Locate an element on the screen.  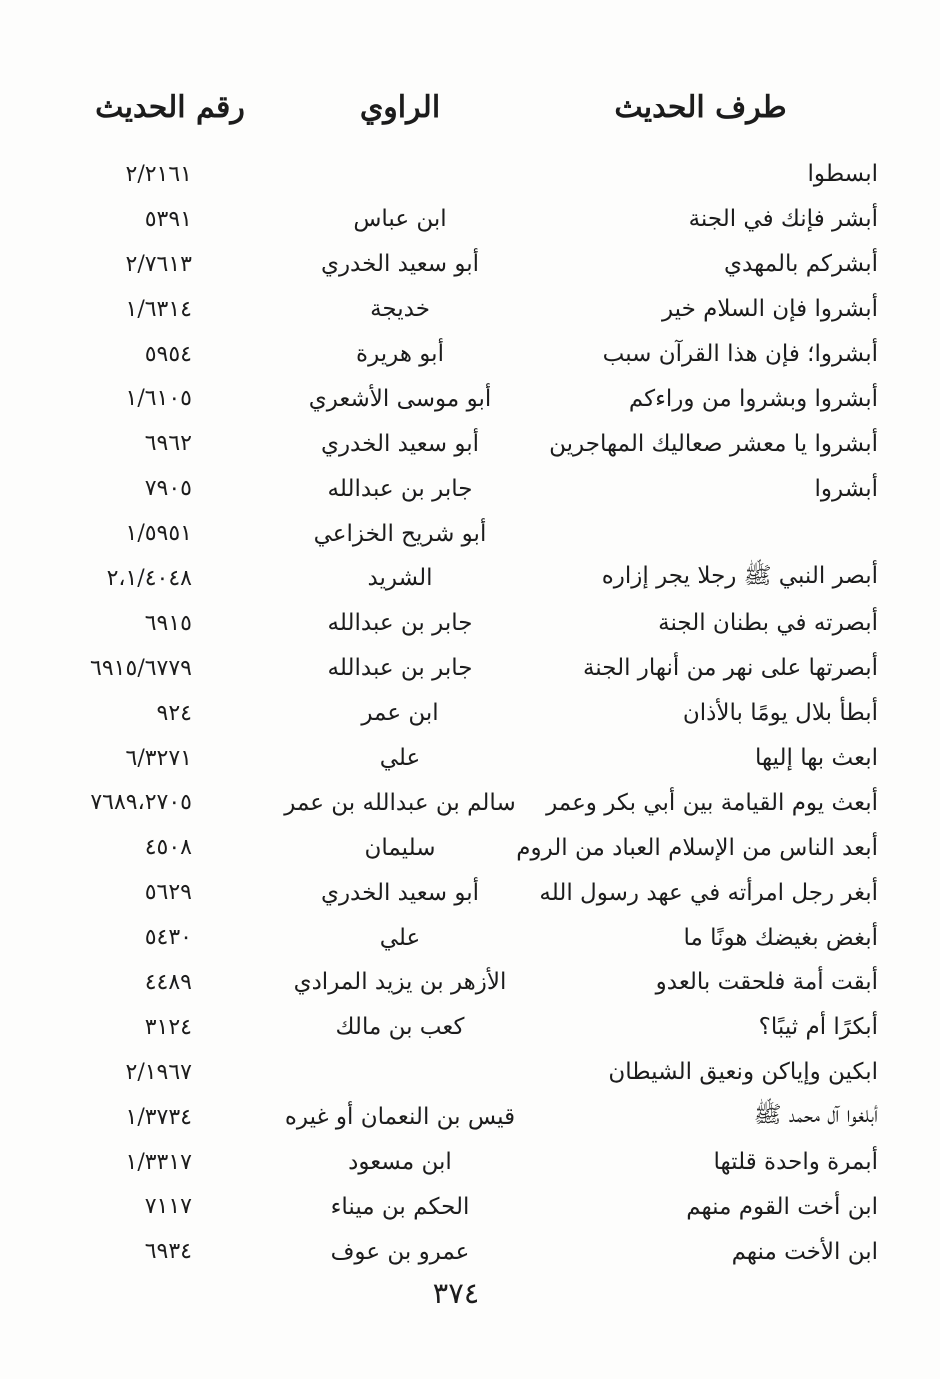
narrator-name: ابن عمر is located at coordinates (400, 713).